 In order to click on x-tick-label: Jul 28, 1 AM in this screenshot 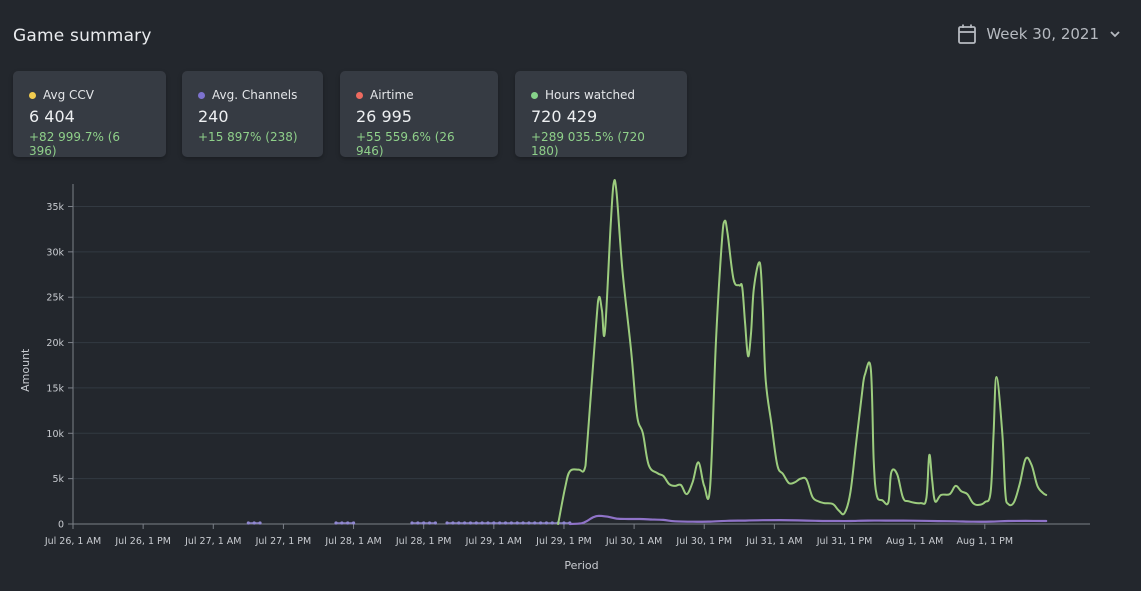, I will do `click(352, 541)`.